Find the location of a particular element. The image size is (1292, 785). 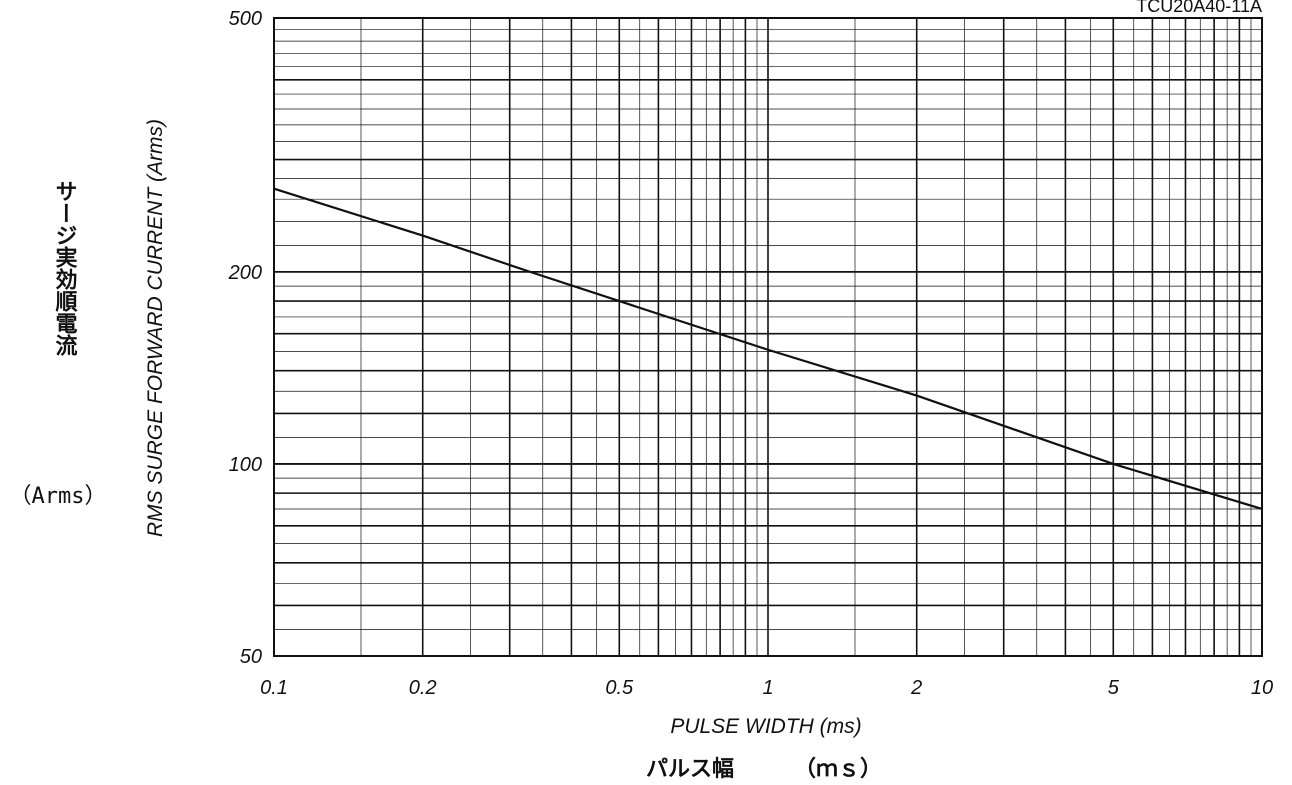

y-axis-label-jp: サージ実効順電流 is located at coordinates (65, 268).